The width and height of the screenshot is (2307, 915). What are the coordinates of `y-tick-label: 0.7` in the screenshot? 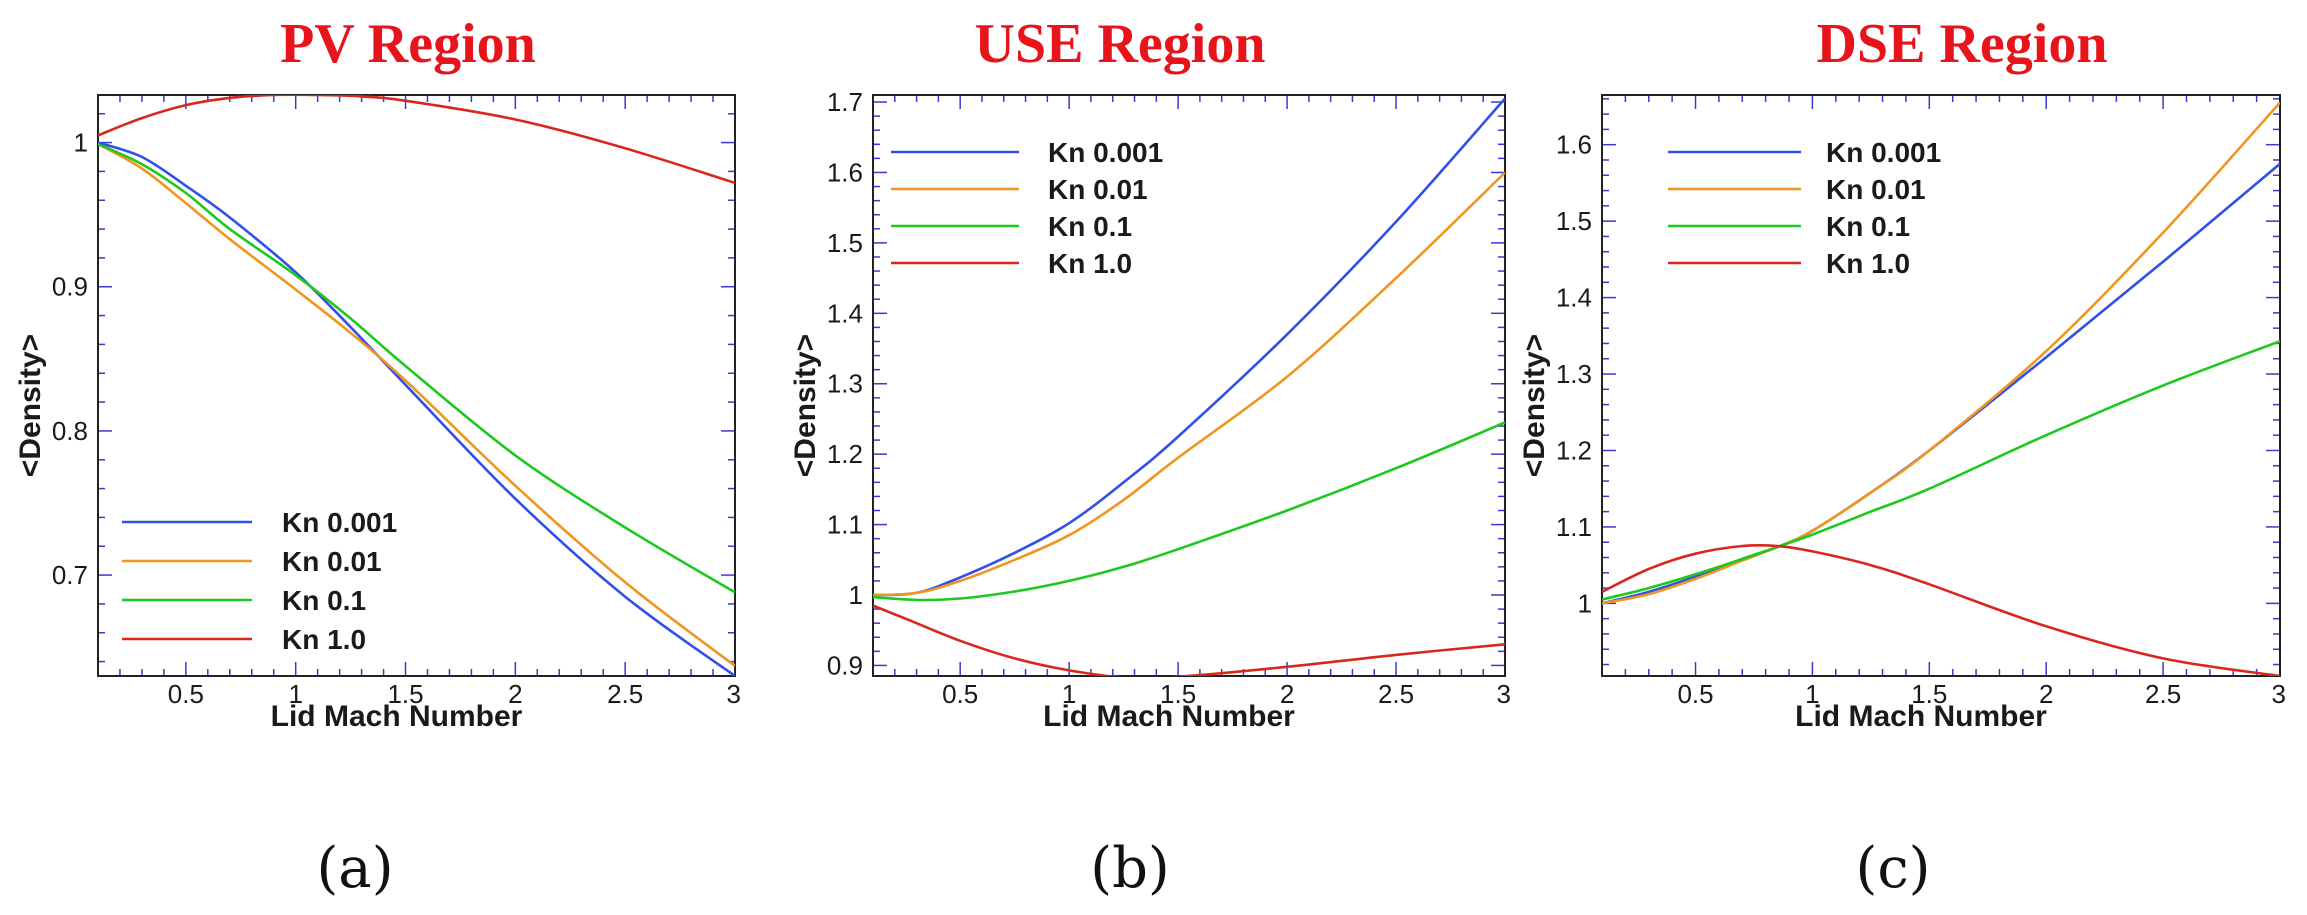 It's located at (70, 575).